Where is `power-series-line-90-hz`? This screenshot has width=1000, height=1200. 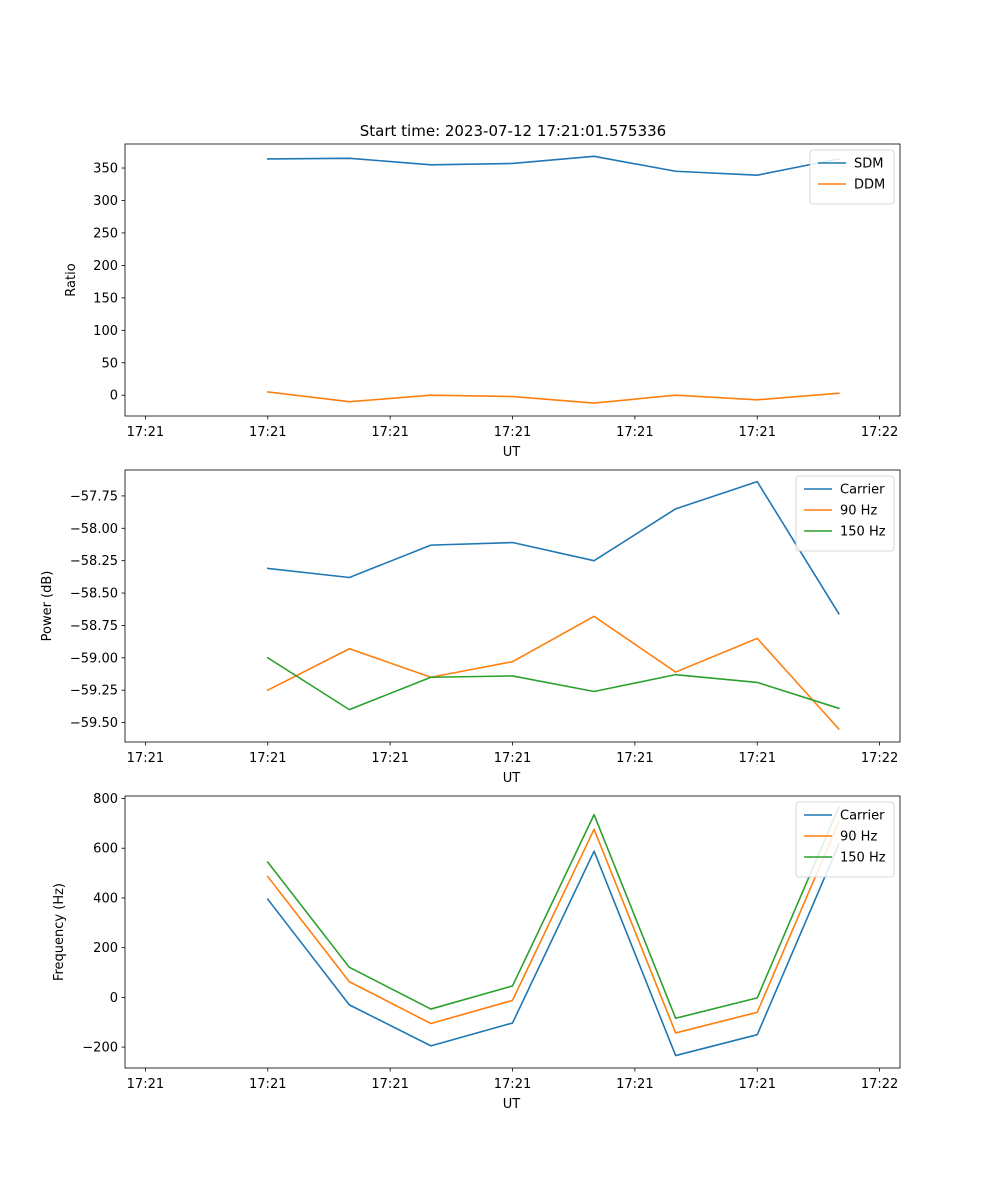
power-series-line-90-hz is located at coordinates (553, 673).